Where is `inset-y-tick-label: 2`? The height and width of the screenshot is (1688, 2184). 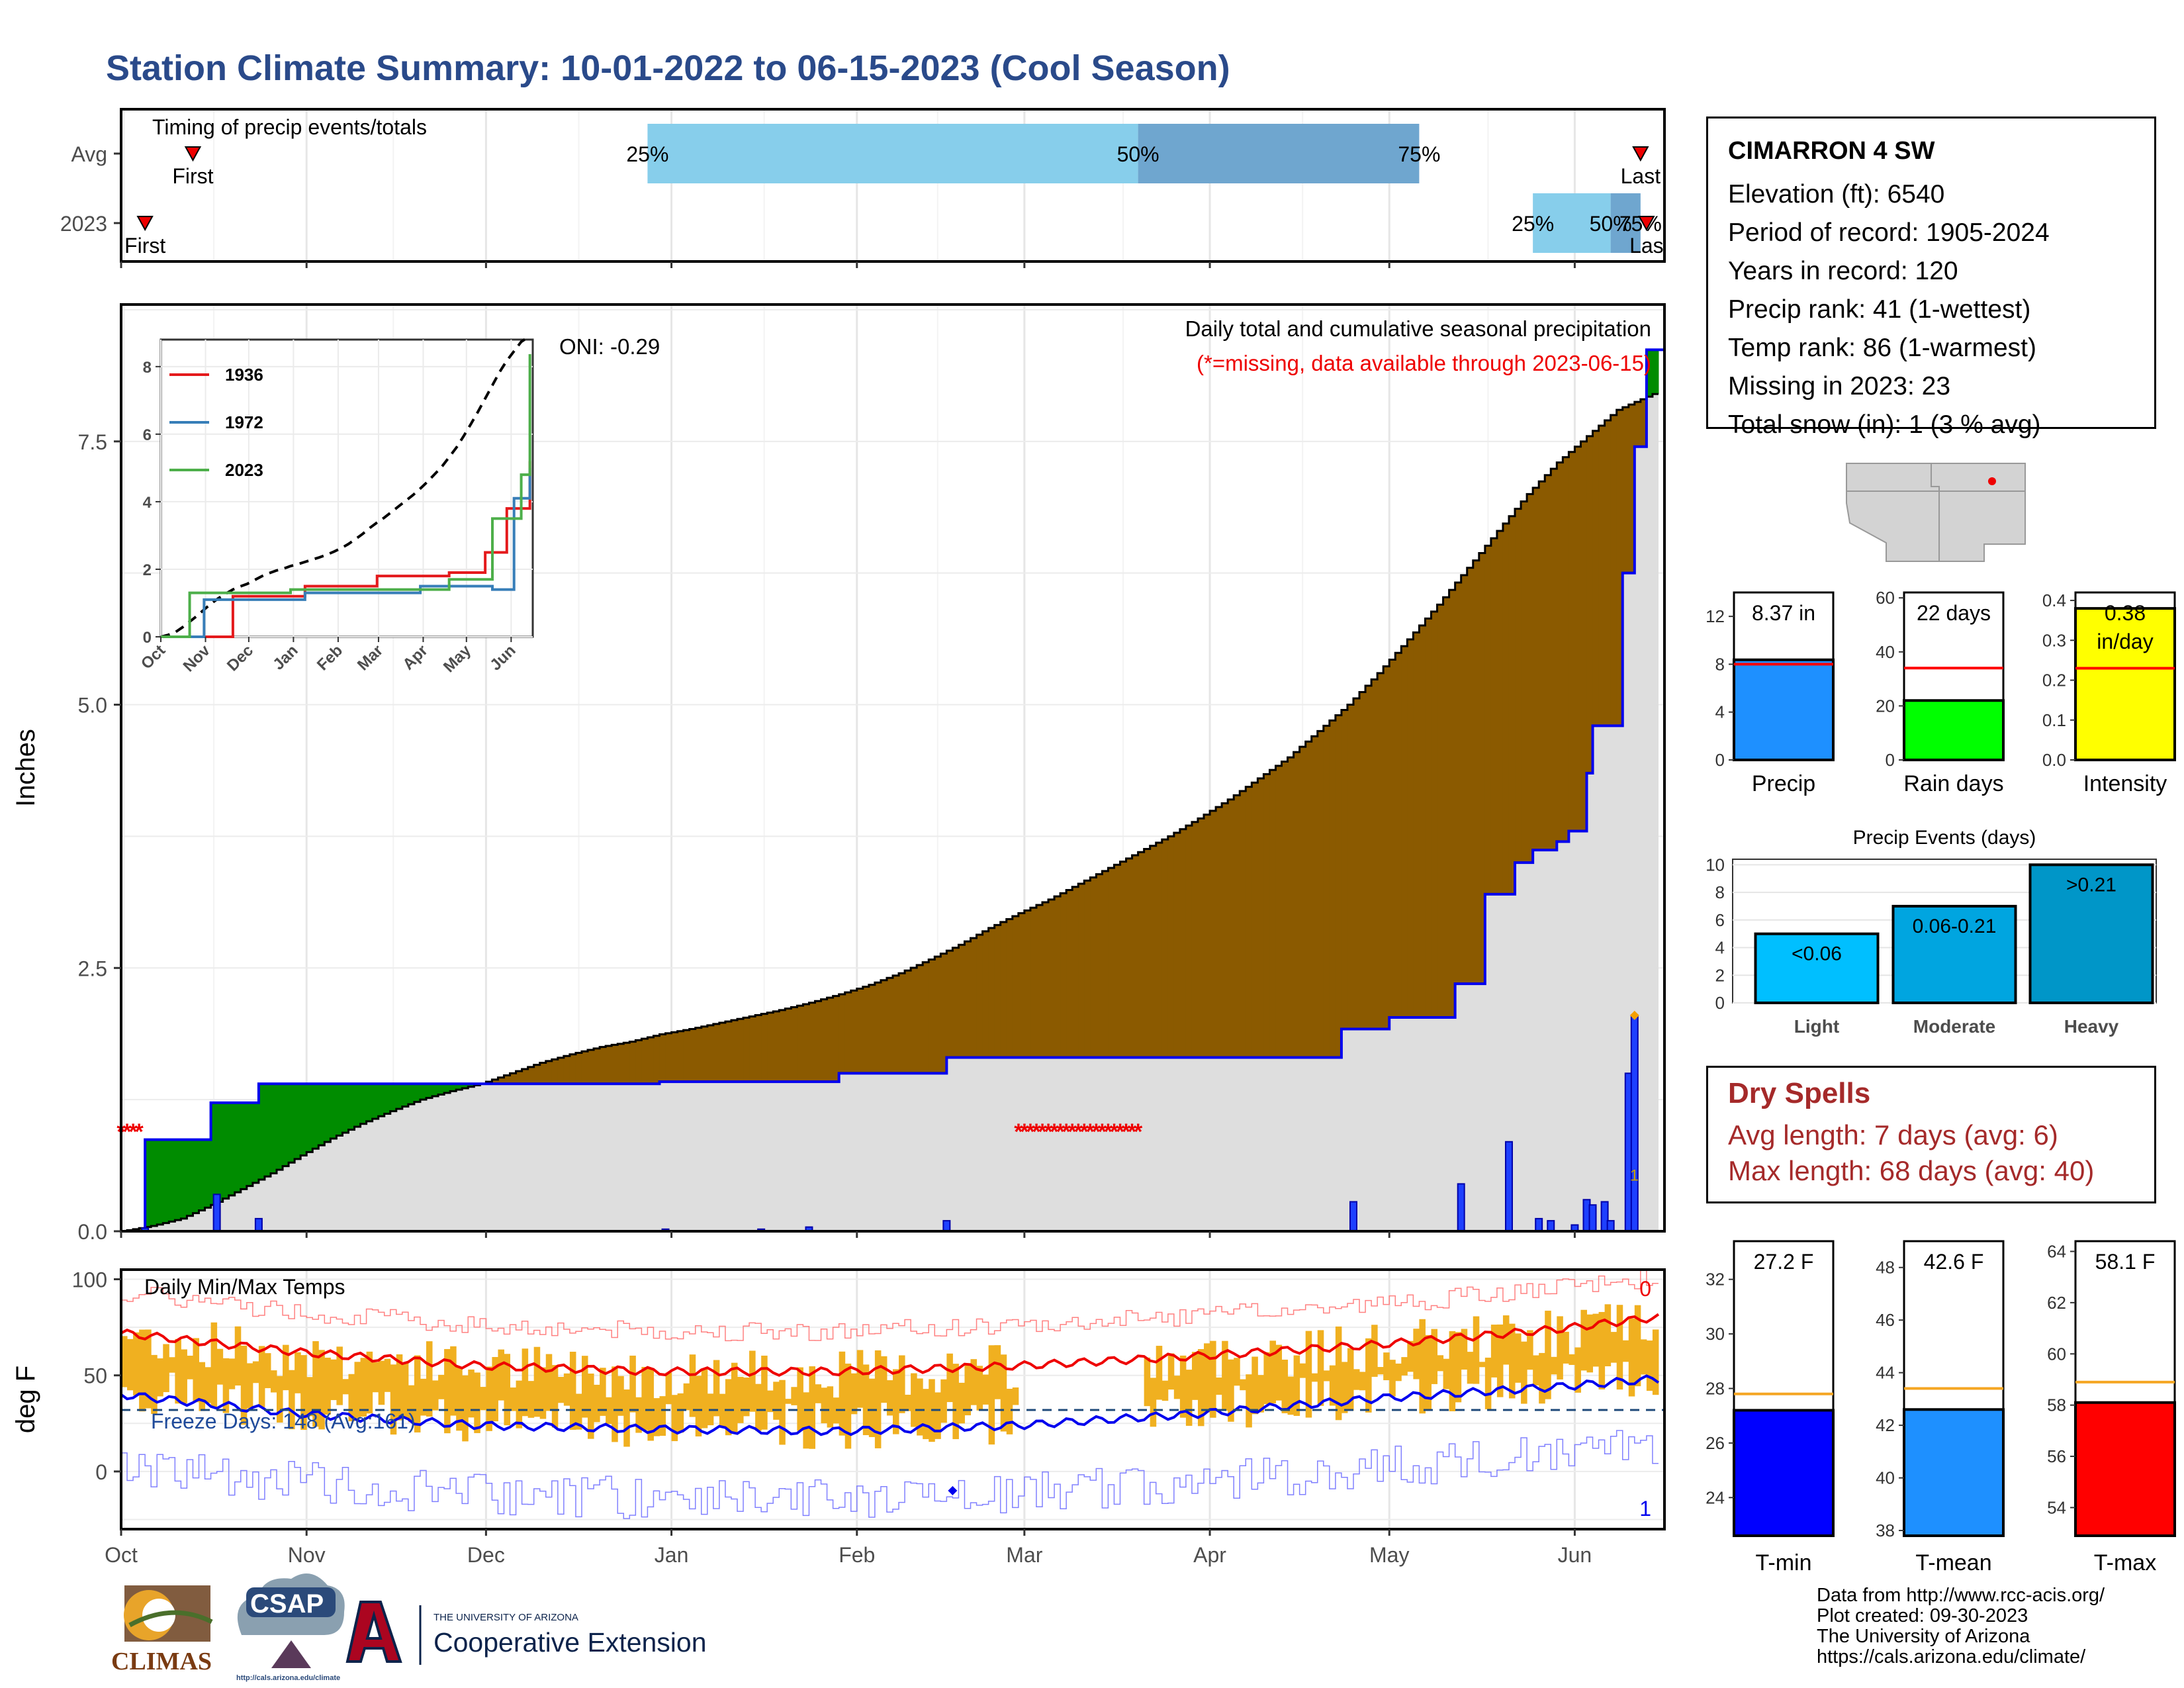 inset-y-tick-label: 2 is located at coordinates (147, 570).